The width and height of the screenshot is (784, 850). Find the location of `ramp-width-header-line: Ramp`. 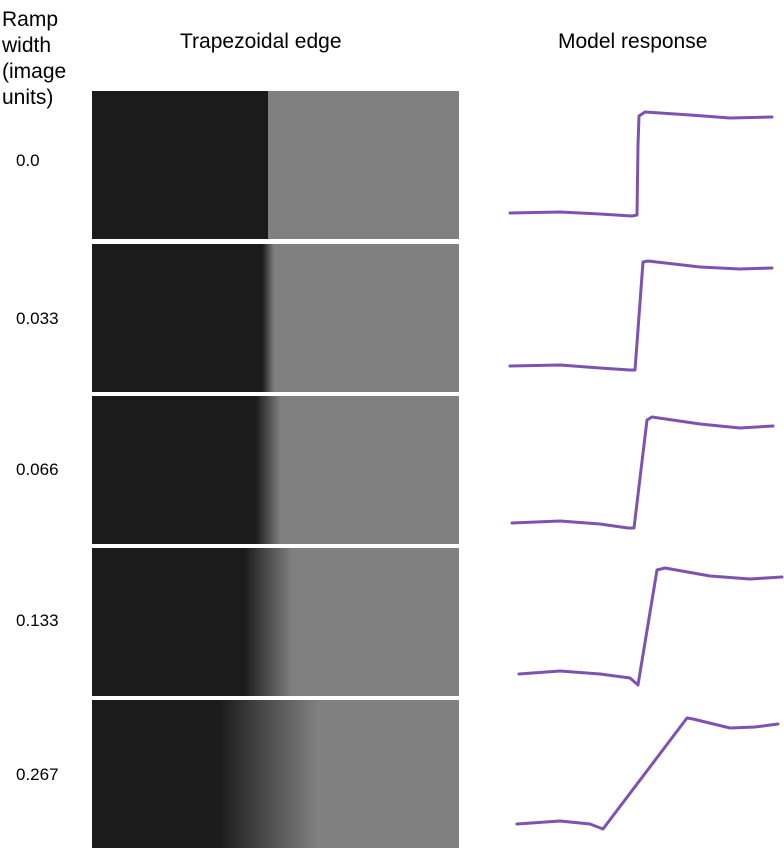

ramp-width-header-line: Ramp is located at coordinates (30, 19).